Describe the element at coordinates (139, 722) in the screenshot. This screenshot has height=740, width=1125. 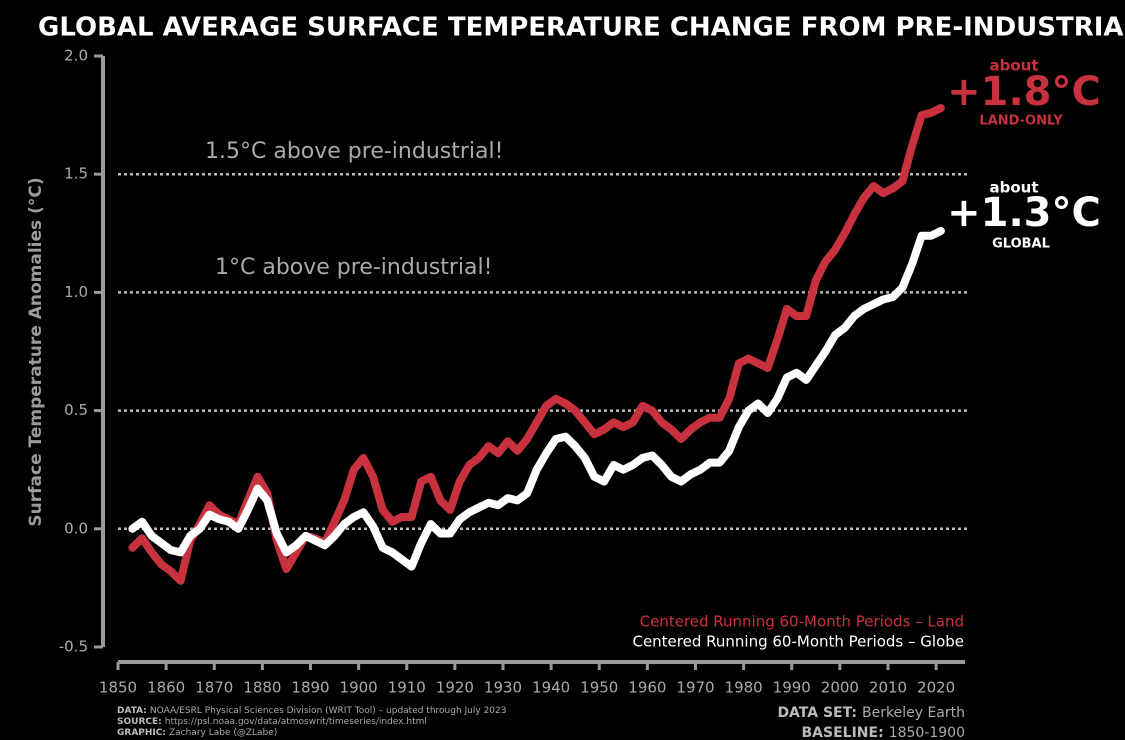
I see `footer-label: SOURCE:` at that location.